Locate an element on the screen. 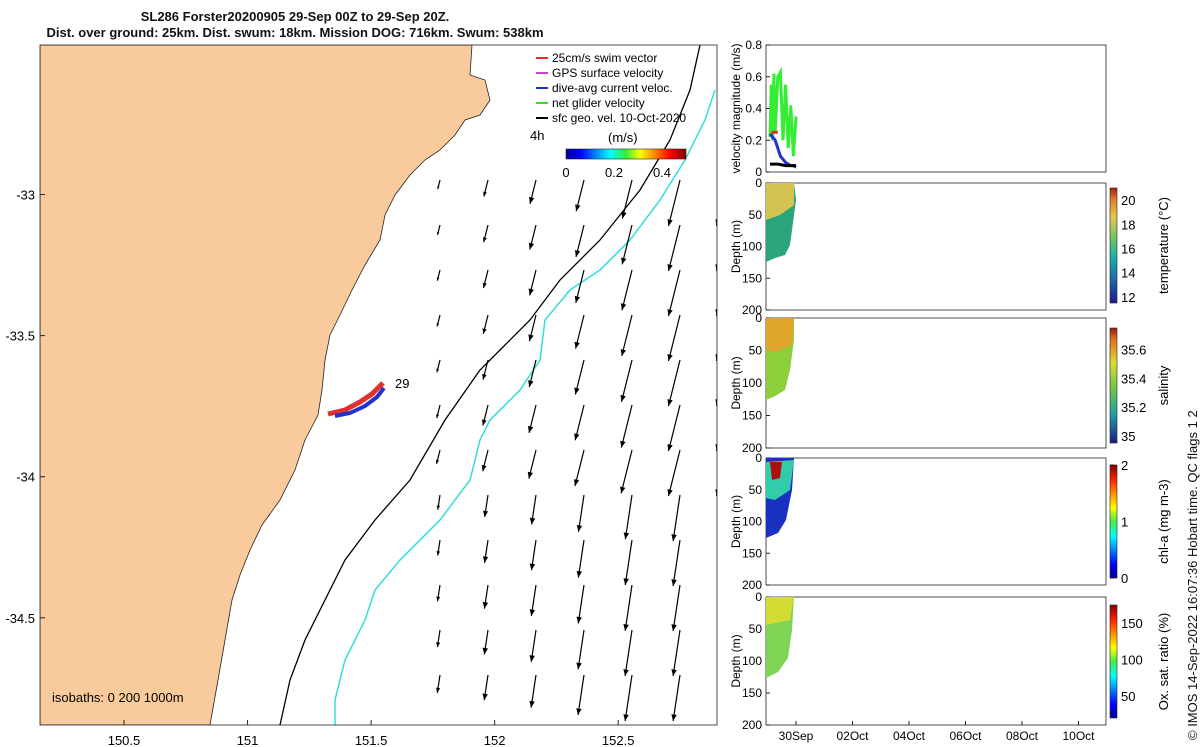 The height and width of the screenshot is (747, 1200). temperature-colorbar is located at coordinates (1113, 245).